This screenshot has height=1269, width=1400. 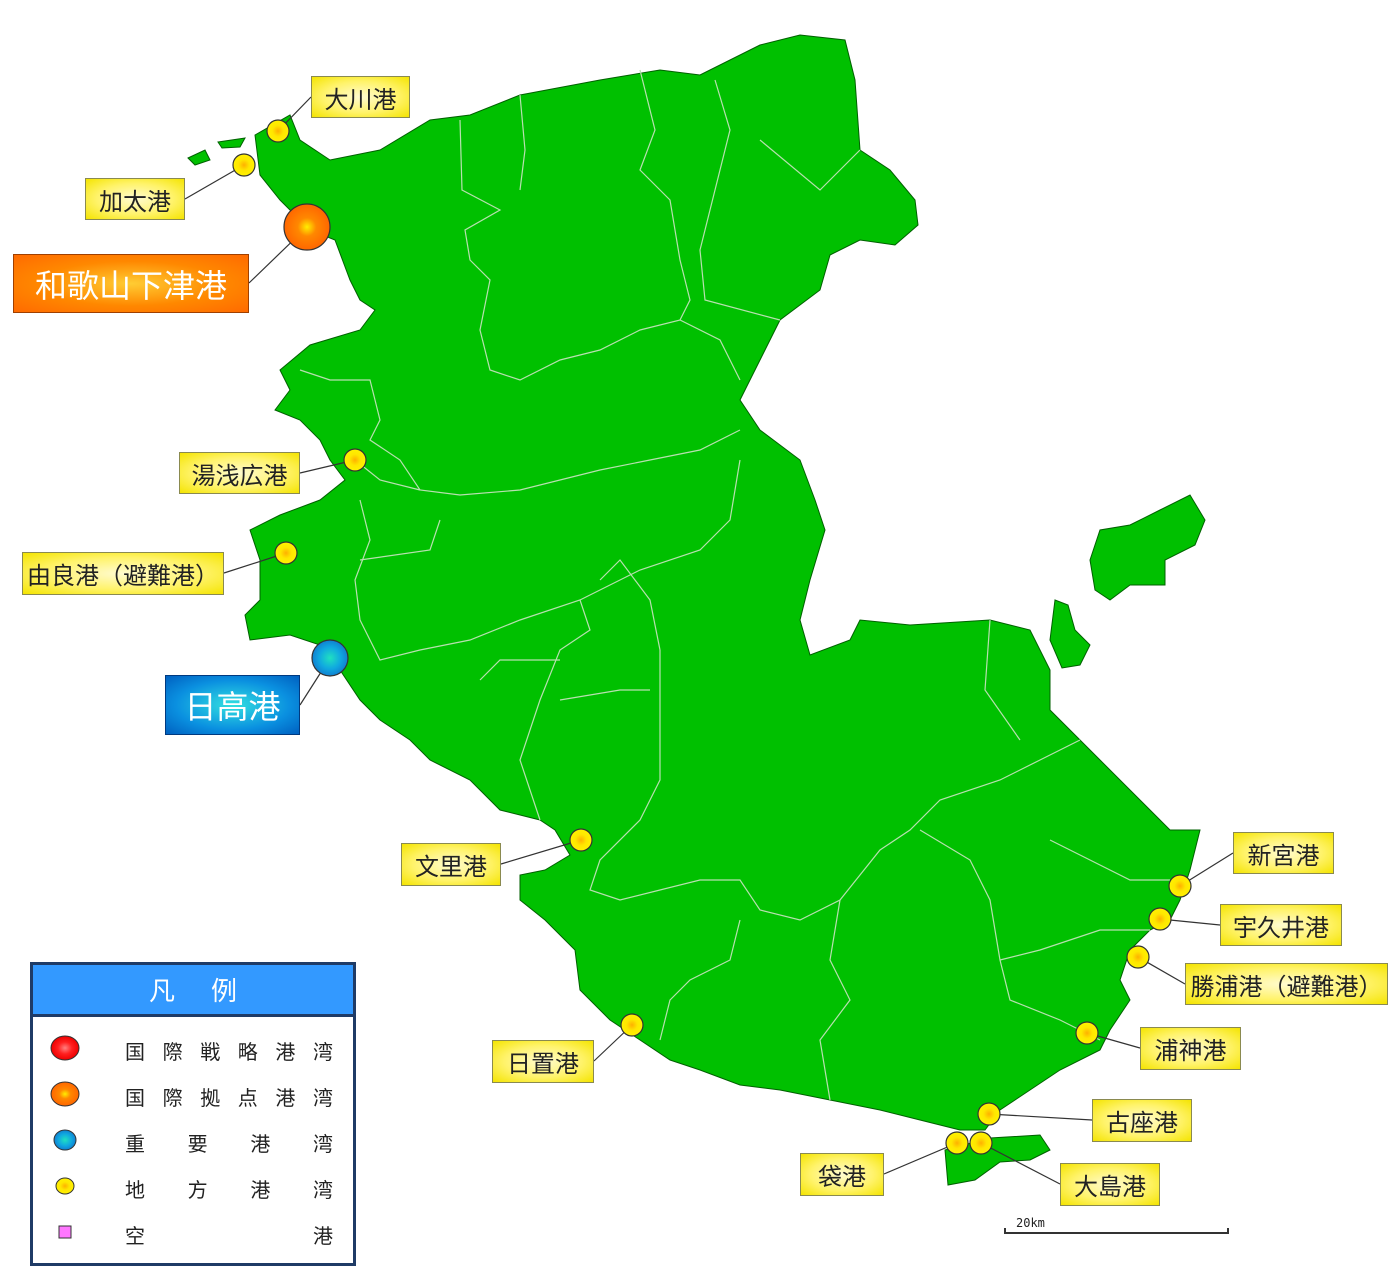 I want to click on port-label: 加太港, so click(x=135, y=199).